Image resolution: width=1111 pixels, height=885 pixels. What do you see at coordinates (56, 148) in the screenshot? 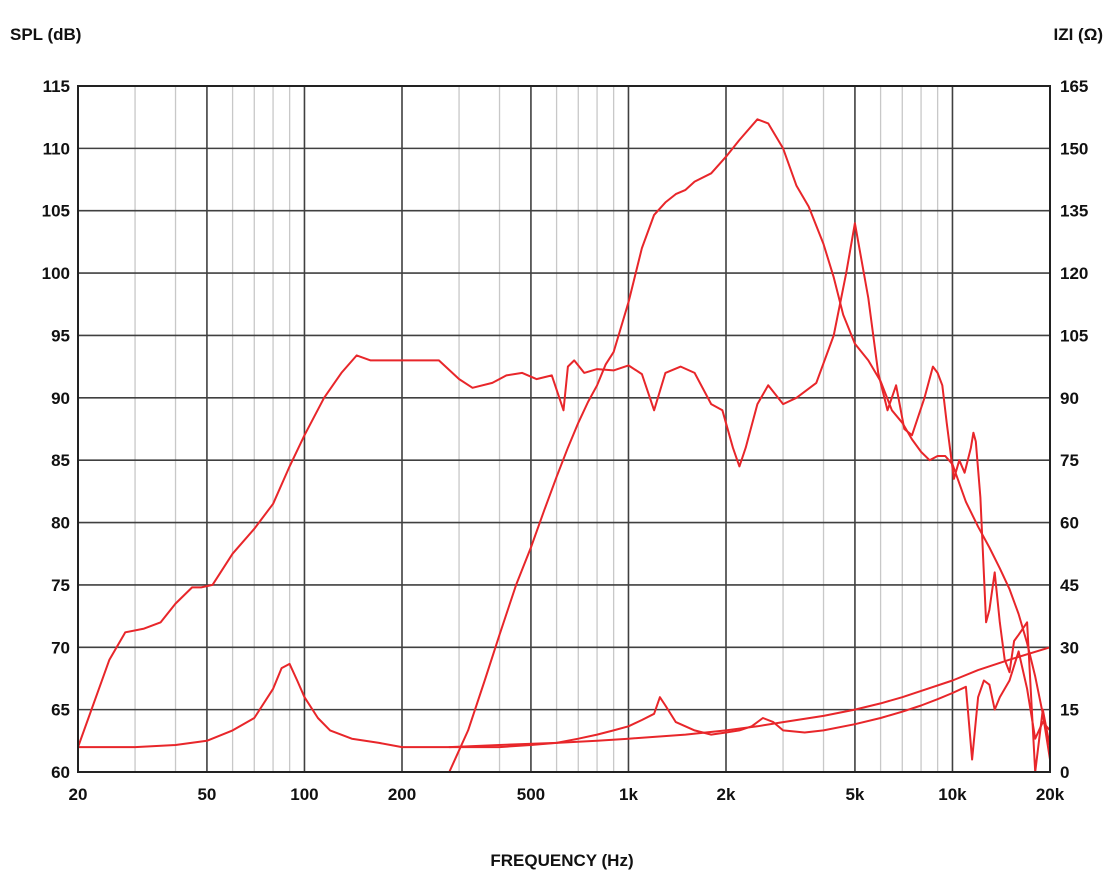
I see `left-y-tick-label: 110` at bounding box center [56, 148].